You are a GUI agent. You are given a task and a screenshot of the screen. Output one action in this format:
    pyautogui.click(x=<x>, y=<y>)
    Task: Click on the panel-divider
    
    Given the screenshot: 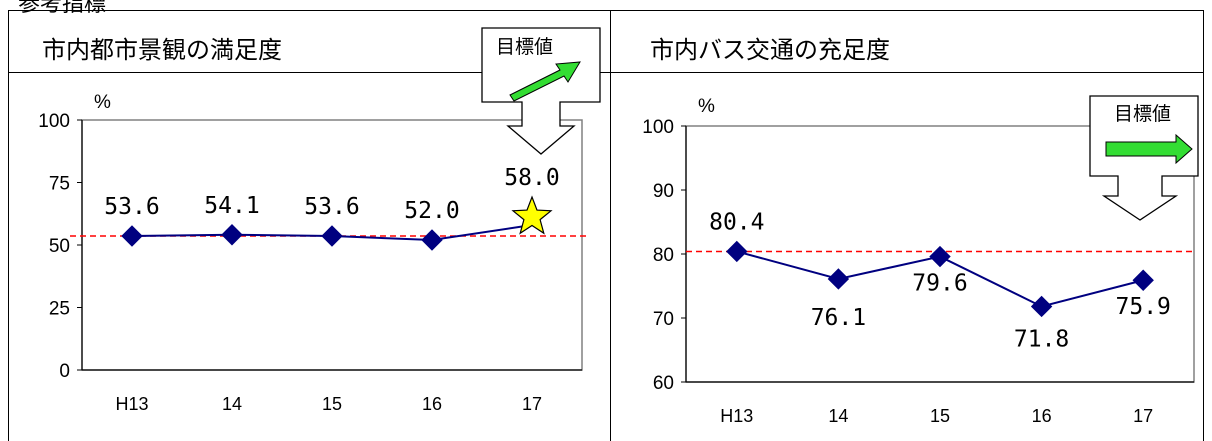 What is the action you would take?
    pyautogui.click(x=610, y=225)
    